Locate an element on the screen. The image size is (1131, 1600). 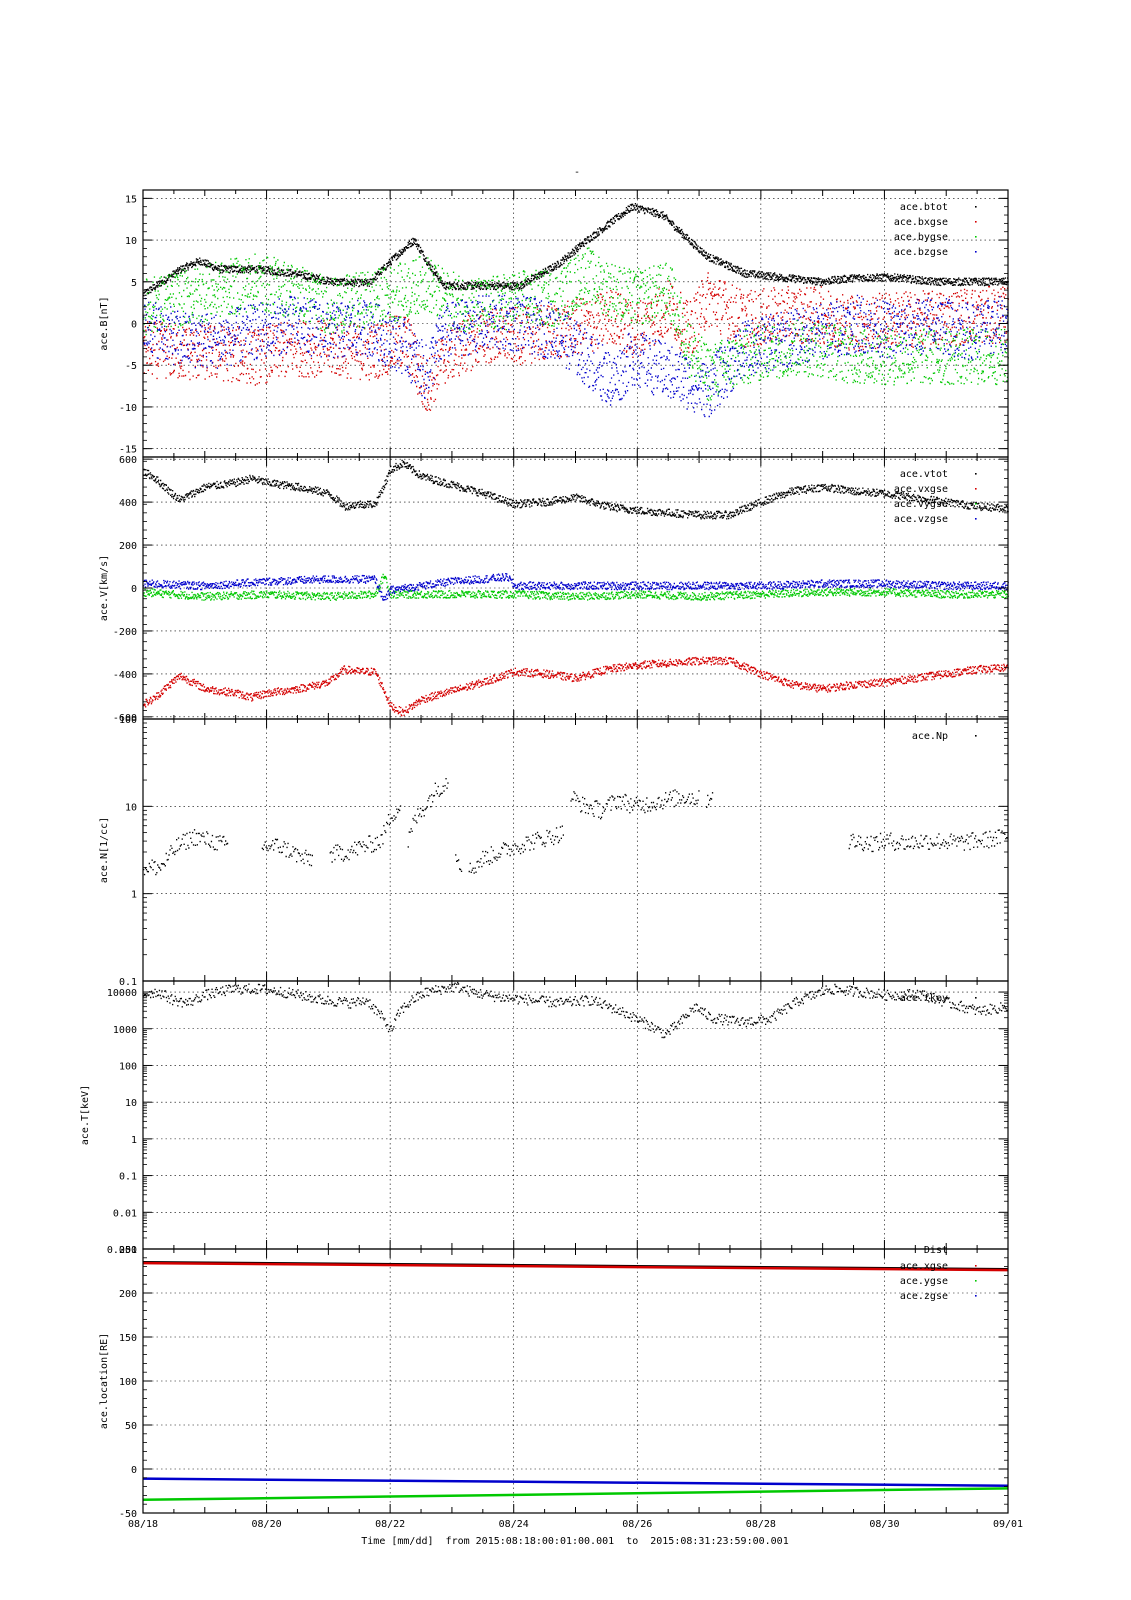
legend: ace.Np is located at coordinates (944, 736).